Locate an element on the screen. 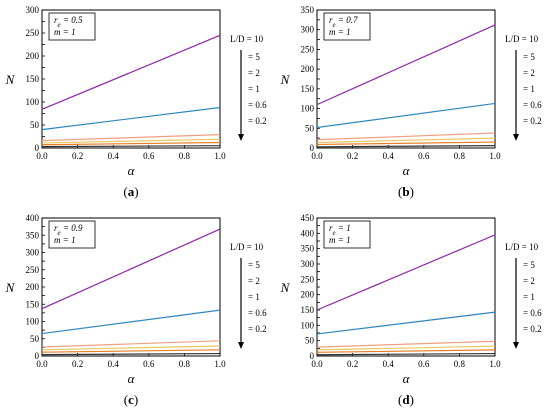  parameter-box: re = 0.7m = 1 is located at coordinates (347, 26).